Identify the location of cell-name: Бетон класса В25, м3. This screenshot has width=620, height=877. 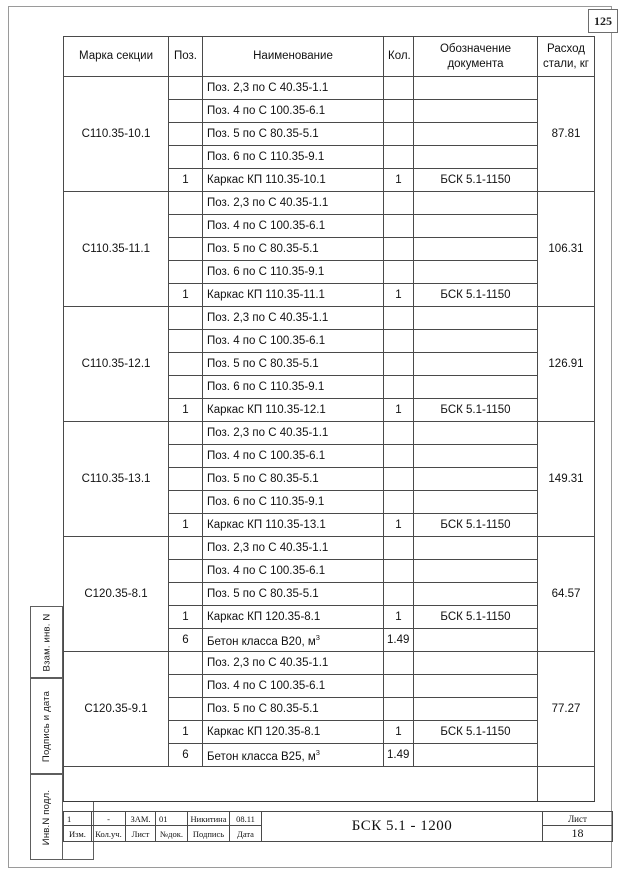
(293, 755).